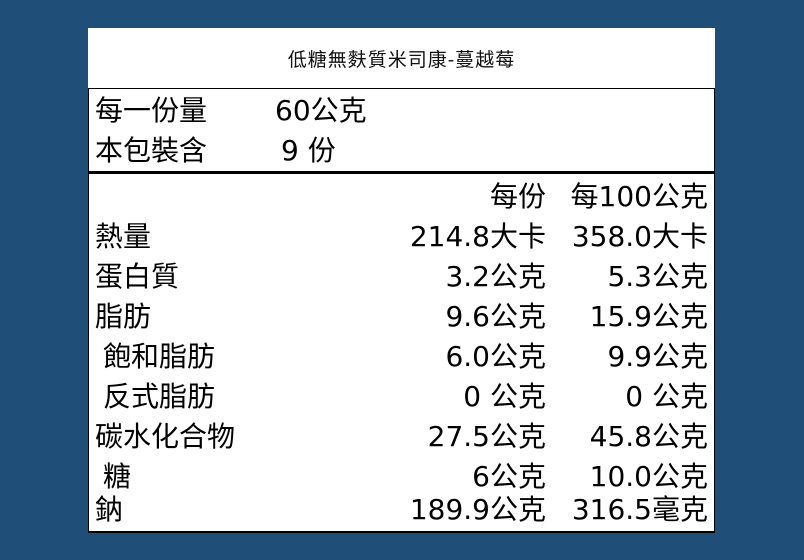  Describe the element at coordinates (509, 476) in the screenshot. I see `per-serving-value: 6公克` at that location.